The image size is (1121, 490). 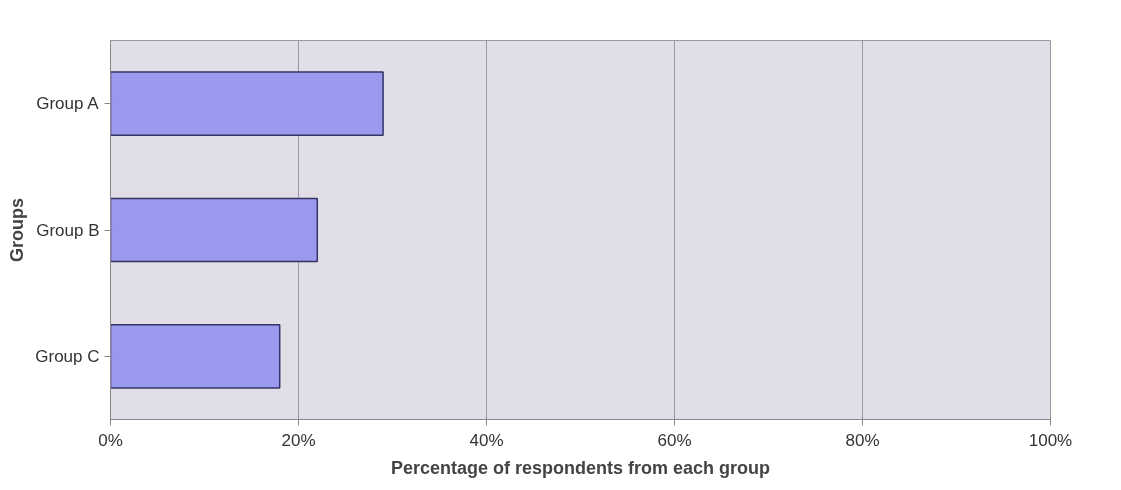 What do you see at coordinates (67, 356) in the screenshot?
I see `y-tick-label: Group C` at bounding box center [67, 356].